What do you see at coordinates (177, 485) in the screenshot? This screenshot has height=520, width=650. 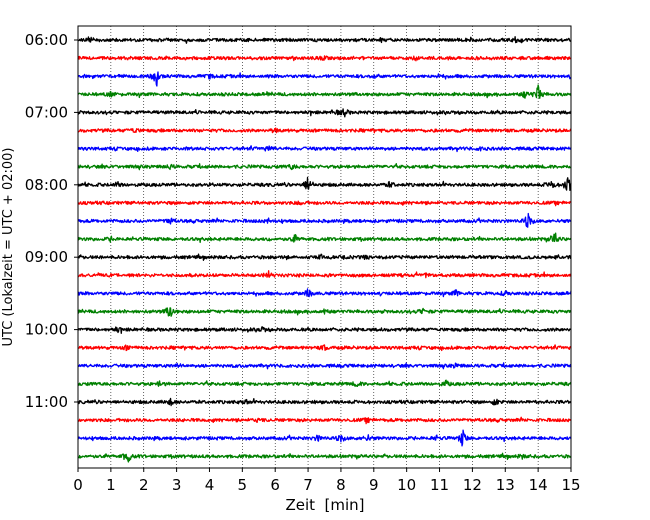 I see `x-tick-label: 3` at bounding box center [177, 485].